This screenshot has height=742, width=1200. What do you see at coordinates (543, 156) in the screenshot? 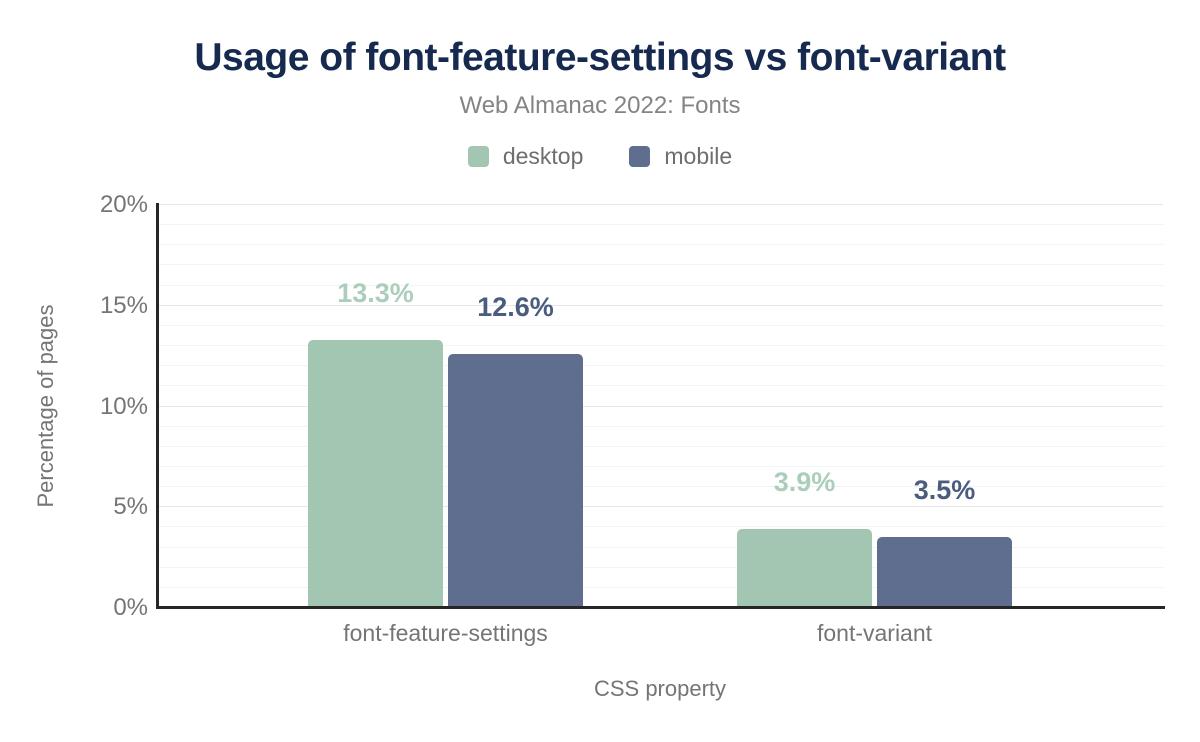
I see `legend-label-desktop: desktop` at bounding box center [543, 156].